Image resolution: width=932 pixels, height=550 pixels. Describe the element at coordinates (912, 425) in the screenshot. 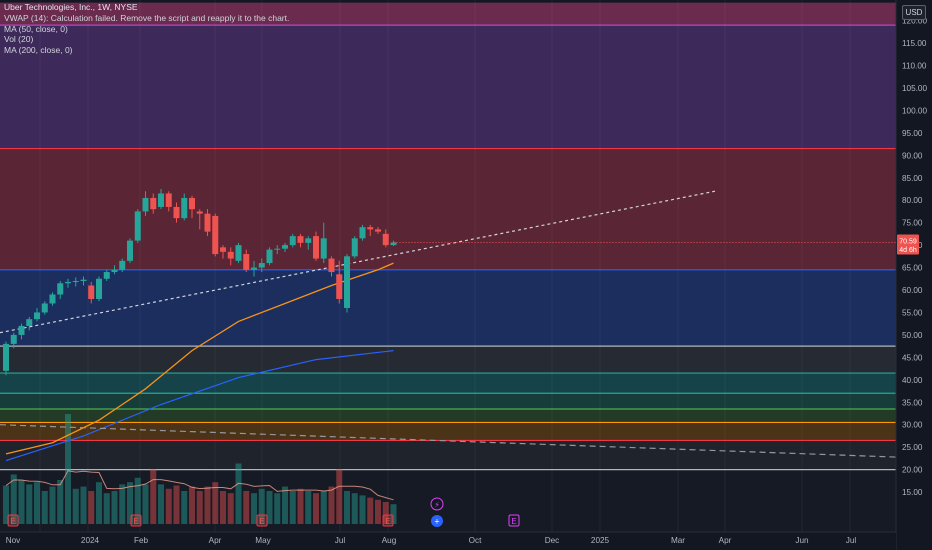

I see `price-tick: 30.00` at that location.